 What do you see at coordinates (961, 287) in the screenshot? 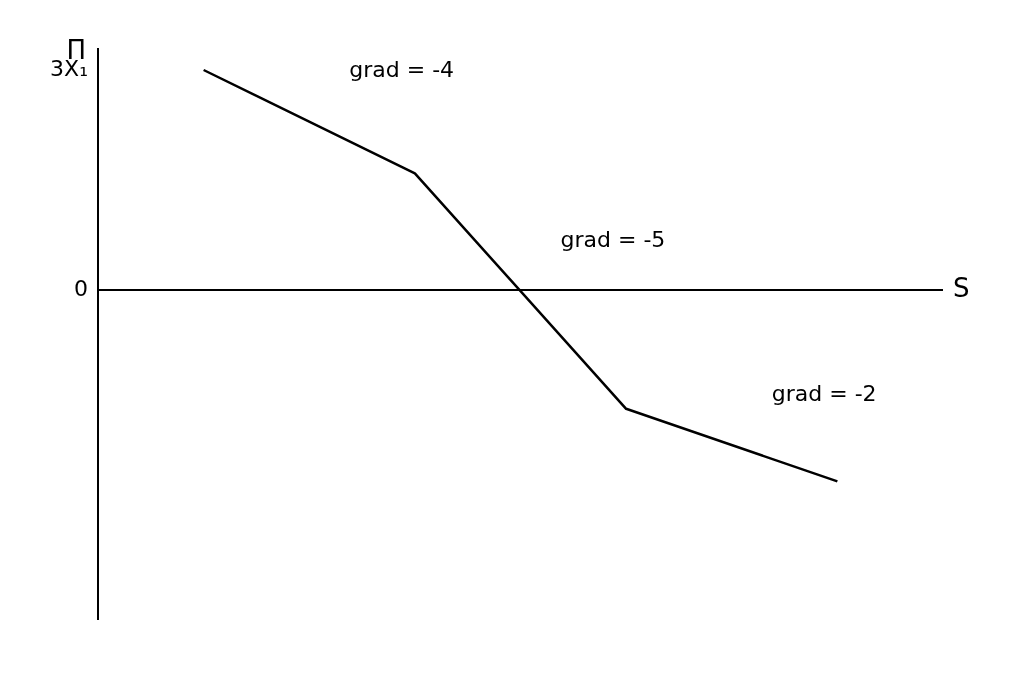
I see `x-axis-title: S` at bounding box center [961, 287].